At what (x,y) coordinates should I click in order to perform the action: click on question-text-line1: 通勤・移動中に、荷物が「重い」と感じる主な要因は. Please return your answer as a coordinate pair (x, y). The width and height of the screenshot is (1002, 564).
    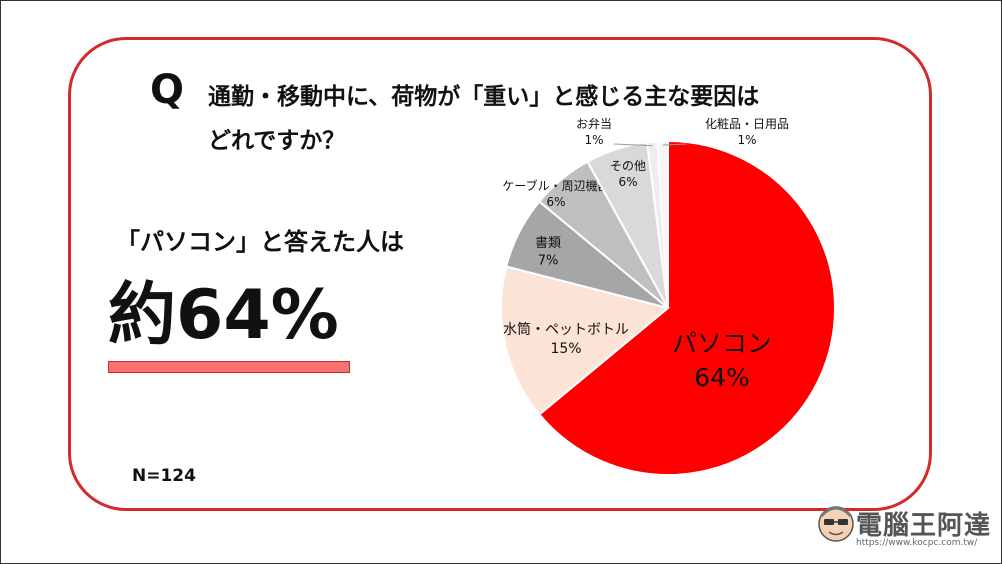
    Looking at the image, I should click on (484, 97).